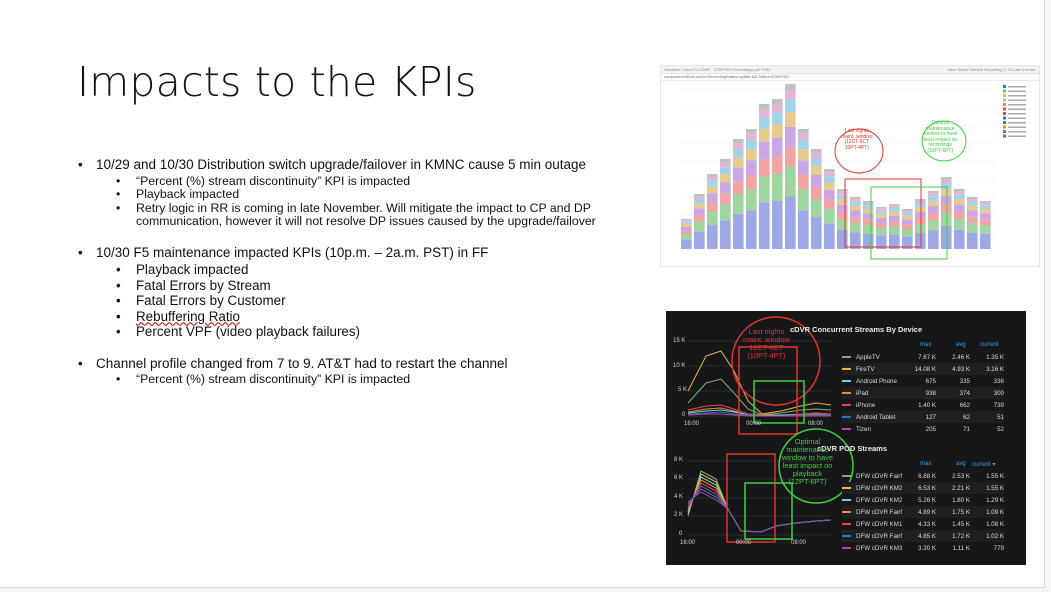 The width and height of the screenshot is (1051, 592). I want to click on legend-row: FireTV 14.08 K 4.93 K 3.16 K, so click(923, 369).